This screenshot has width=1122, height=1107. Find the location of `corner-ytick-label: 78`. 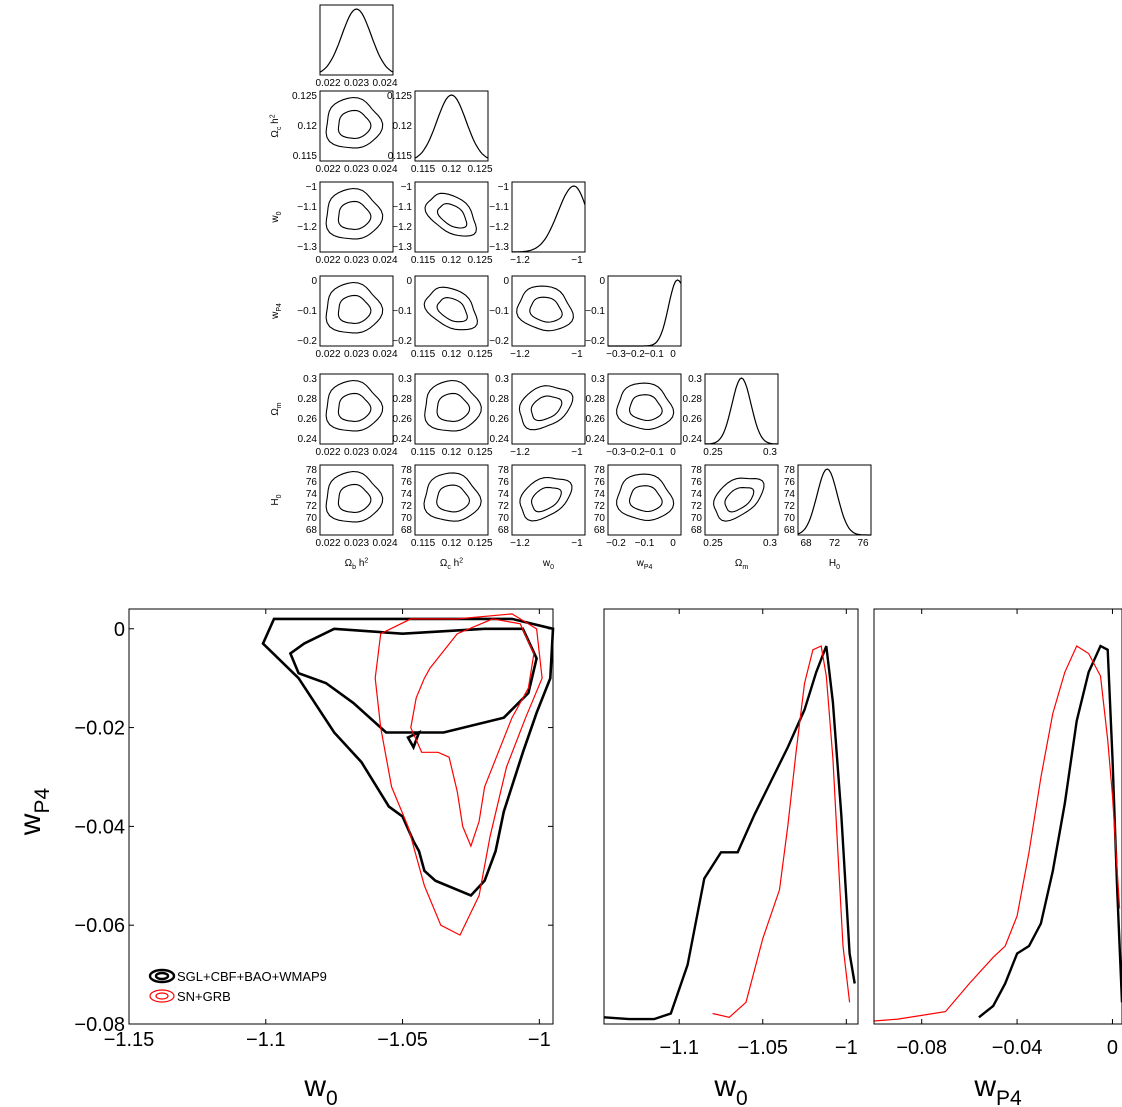

corner-ytick-label: 78 is located at coordinates (697, 470).